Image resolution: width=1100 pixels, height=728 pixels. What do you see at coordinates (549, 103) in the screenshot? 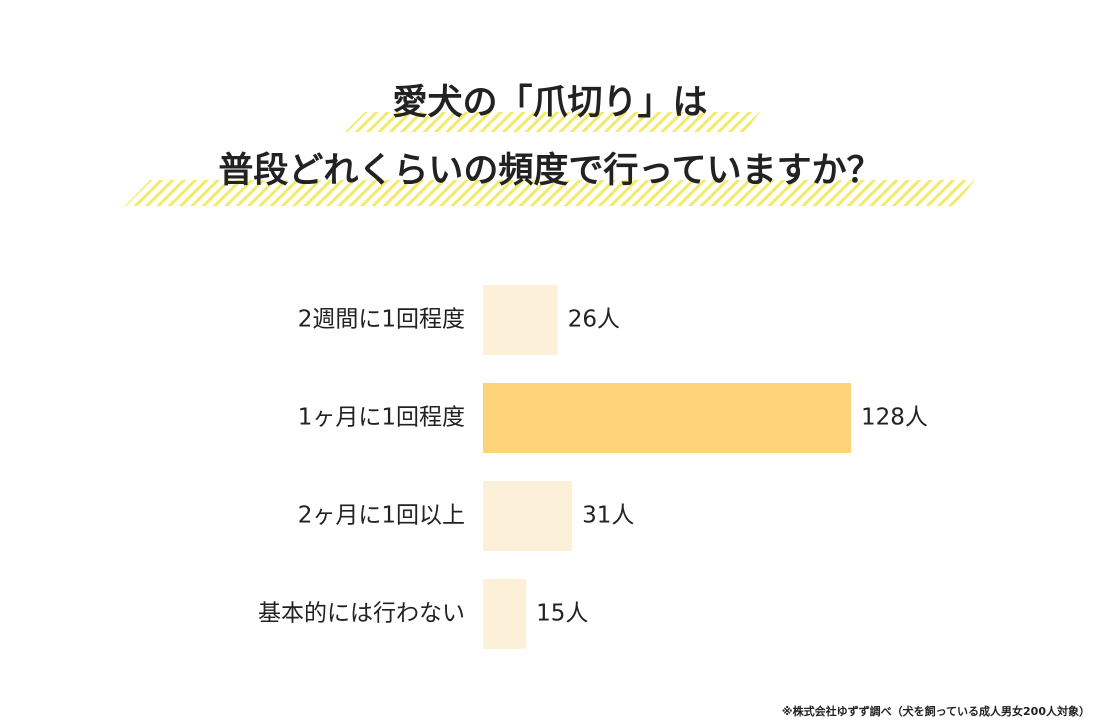
I see `chart-title: 愛犬の「爪切り」は` at bounding box center [549, 103].